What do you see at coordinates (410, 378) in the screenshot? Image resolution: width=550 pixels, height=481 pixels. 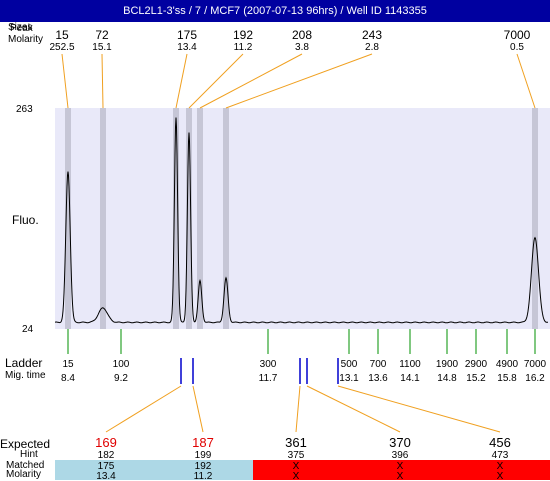 I see `ladder-time-label: 14.1` at bounding box center [410, 378].